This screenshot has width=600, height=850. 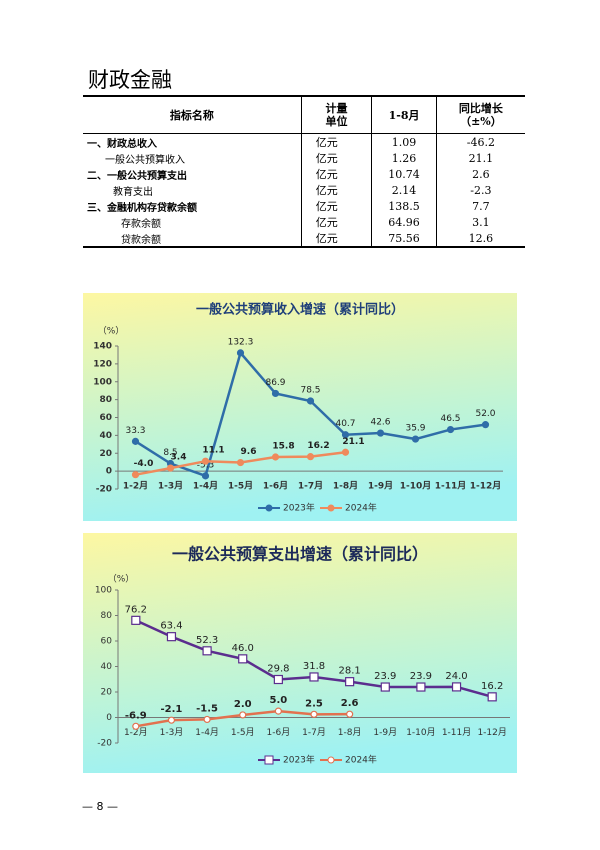 What do you see at coordinates (336, 114) in the screenshot?
I see `header-cell: 计量 单位` at bounding box center [336, 114].